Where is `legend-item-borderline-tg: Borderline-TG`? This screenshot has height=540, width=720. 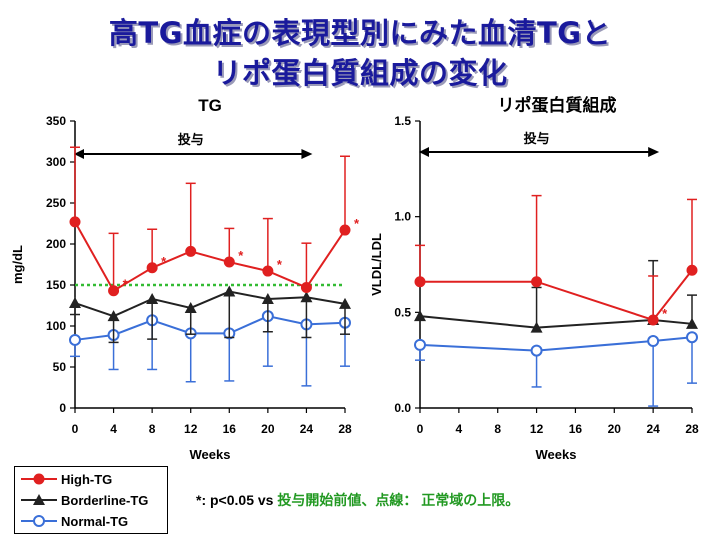 legend-item-borderline-tg: Borderline-TG is located at coordinates (91, 500).